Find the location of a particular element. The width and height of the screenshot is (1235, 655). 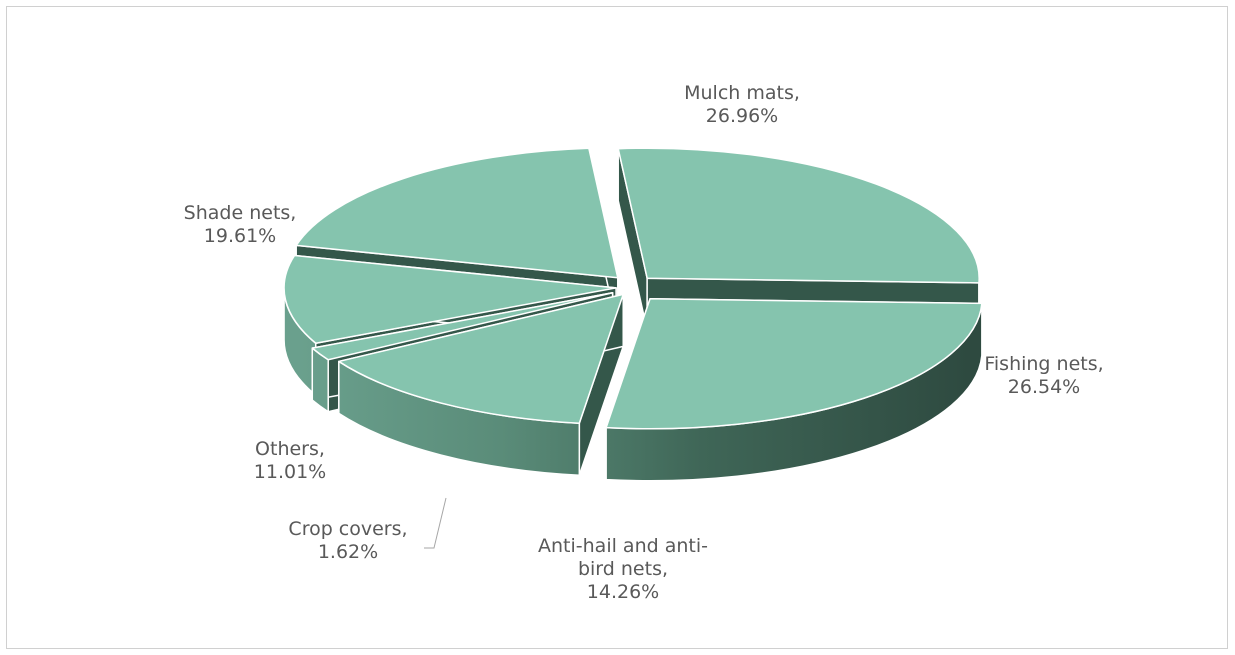

data-label-fishing-nets: Fishing nets, 26.54% is located at coordinates (1043, 375).